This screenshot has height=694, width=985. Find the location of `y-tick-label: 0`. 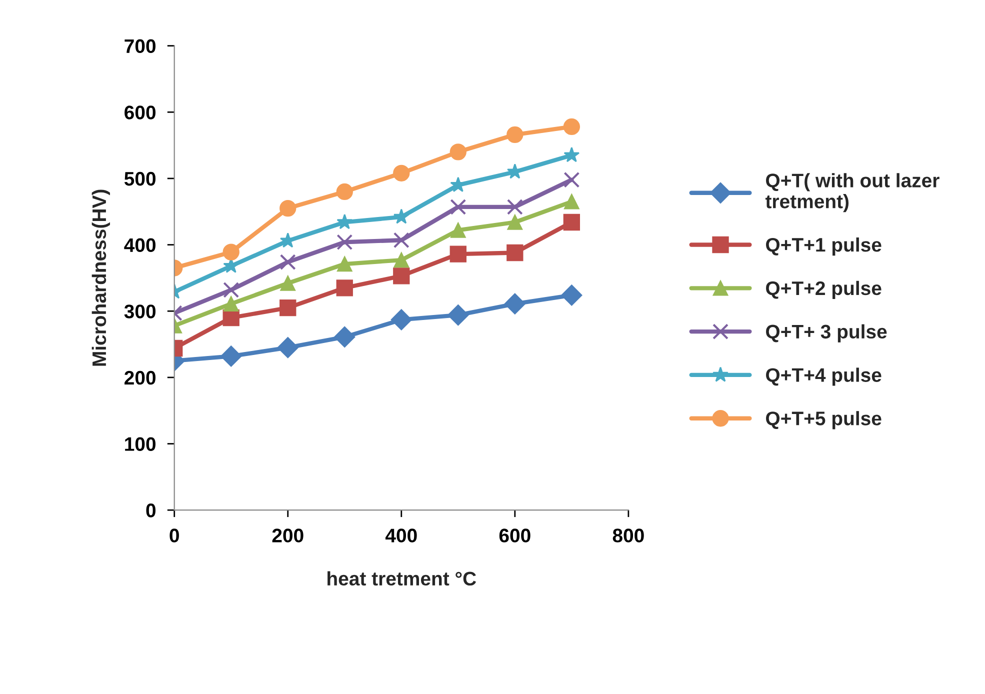

y-tick-label: 0 is located at coordinates (151, 511).